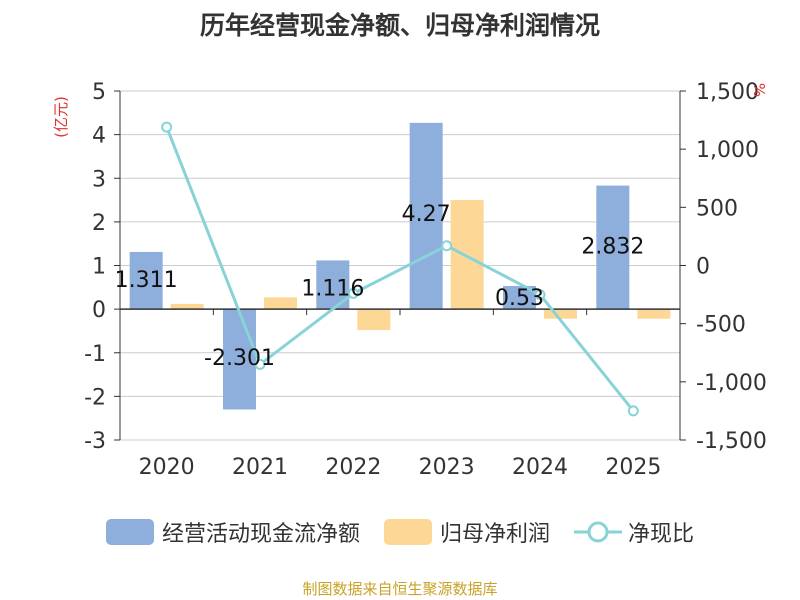 This screenshot has width=800, height=600. What do you see at coordinates (99, 310) in the screenshot?
I see `left-tick-label: 0` at bounding box center [99, 310].